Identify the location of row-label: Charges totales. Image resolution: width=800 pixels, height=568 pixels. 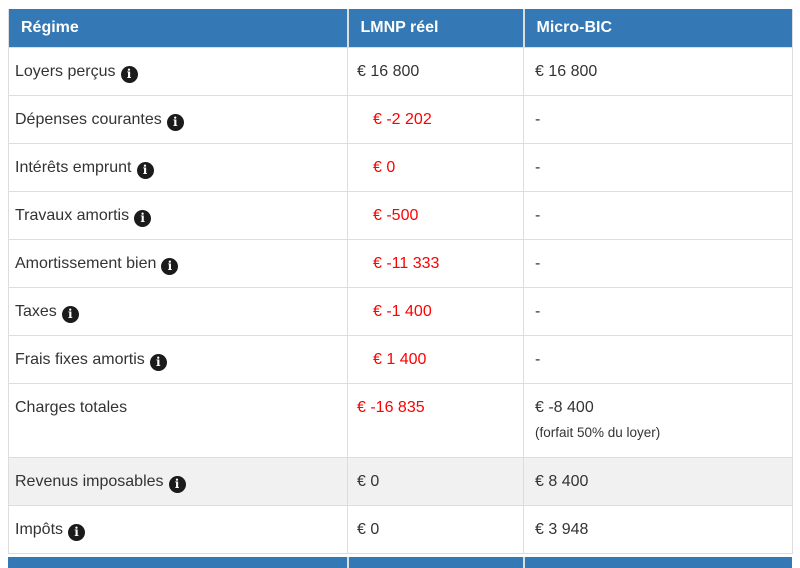
(71, 407).